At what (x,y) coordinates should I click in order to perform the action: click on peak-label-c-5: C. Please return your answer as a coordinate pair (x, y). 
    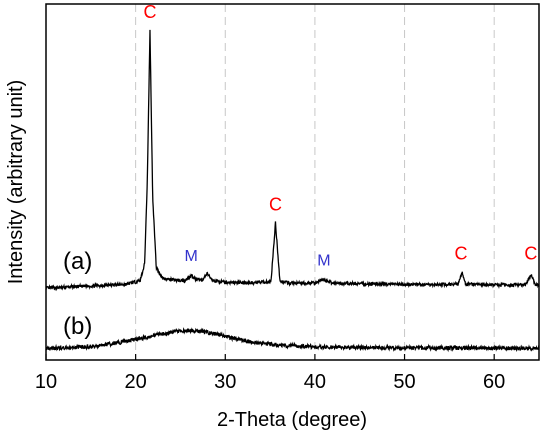
    Looking at the image, I should click on (530, 253).